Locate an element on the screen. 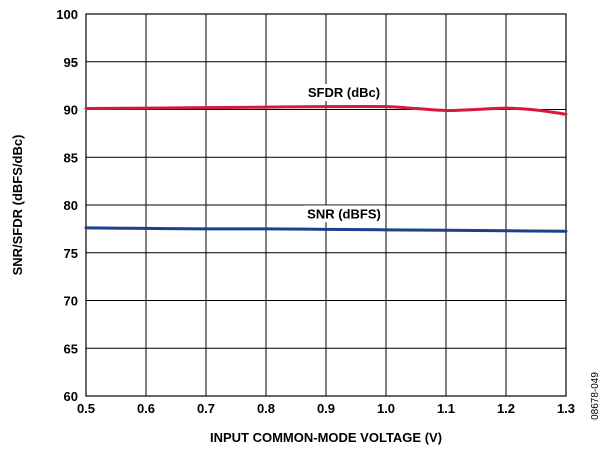 The height and width of the screenshot is (451, 608). x-tick-label: 0.5 is located at coordinates (86, 408).